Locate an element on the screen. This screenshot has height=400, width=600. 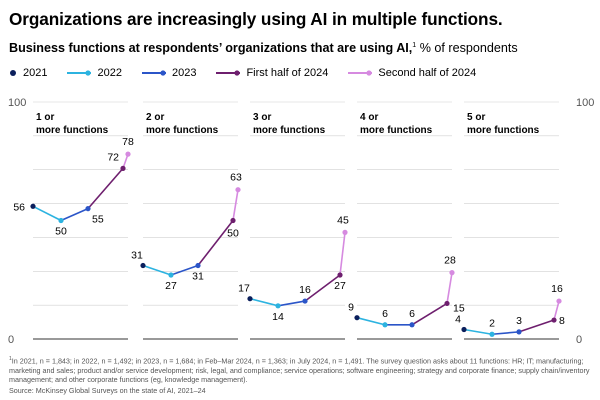
data-label: 3 is located at coordinates (519, 321).